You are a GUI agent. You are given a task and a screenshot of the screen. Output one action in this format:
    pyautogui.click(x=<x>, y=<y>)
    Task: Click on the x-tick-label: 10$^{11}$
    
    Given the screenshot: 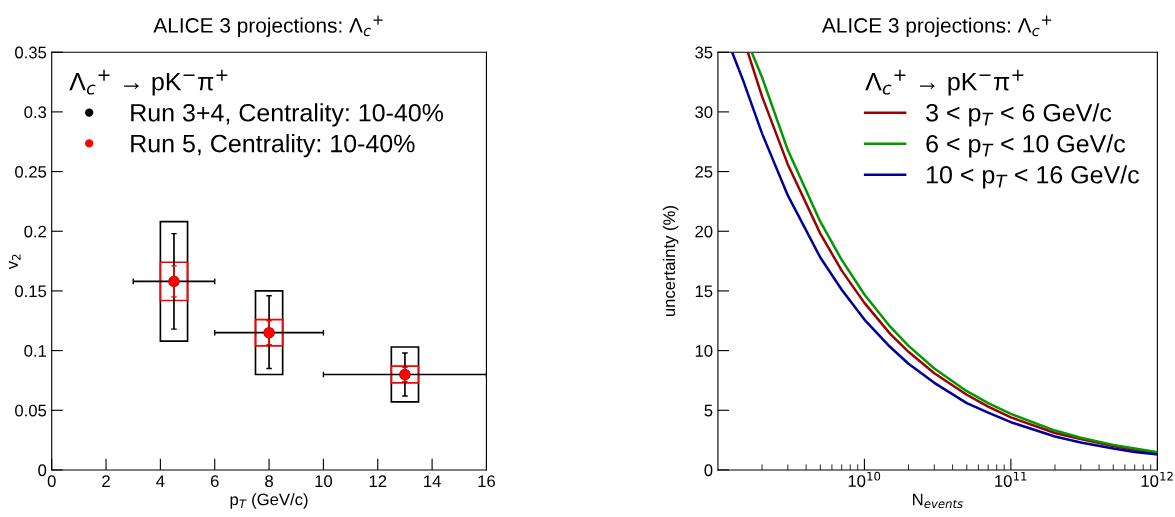 What is the action you would take?
    pyautogui.click(x=1011, y=479)
    